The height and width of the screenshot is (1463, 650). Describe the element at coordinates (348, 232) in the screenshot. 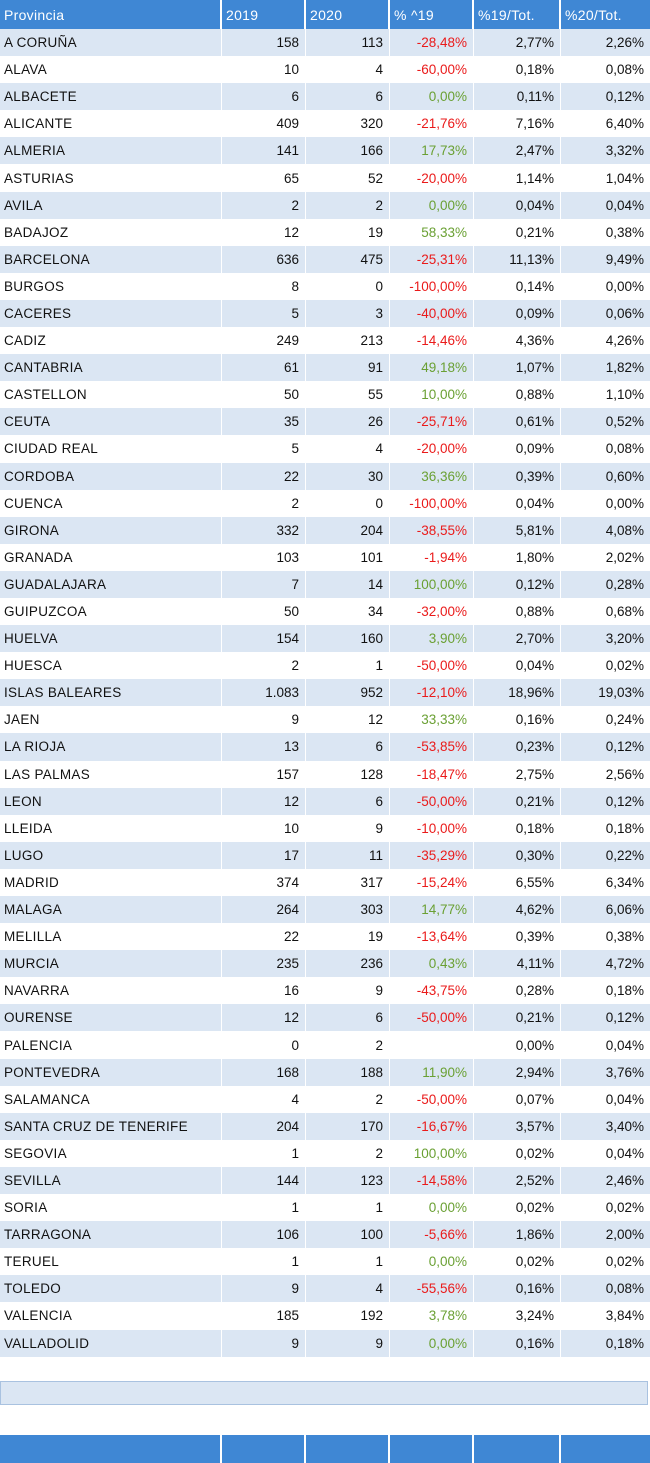

I see `cell-2020: 19` at that location.